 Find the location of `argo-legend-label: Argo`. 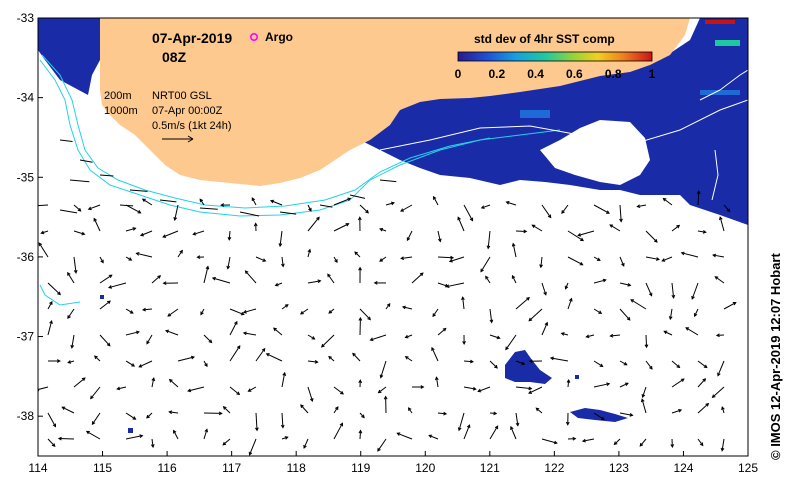

argo-legend-label: Argo is located at coordinates (279, 37).